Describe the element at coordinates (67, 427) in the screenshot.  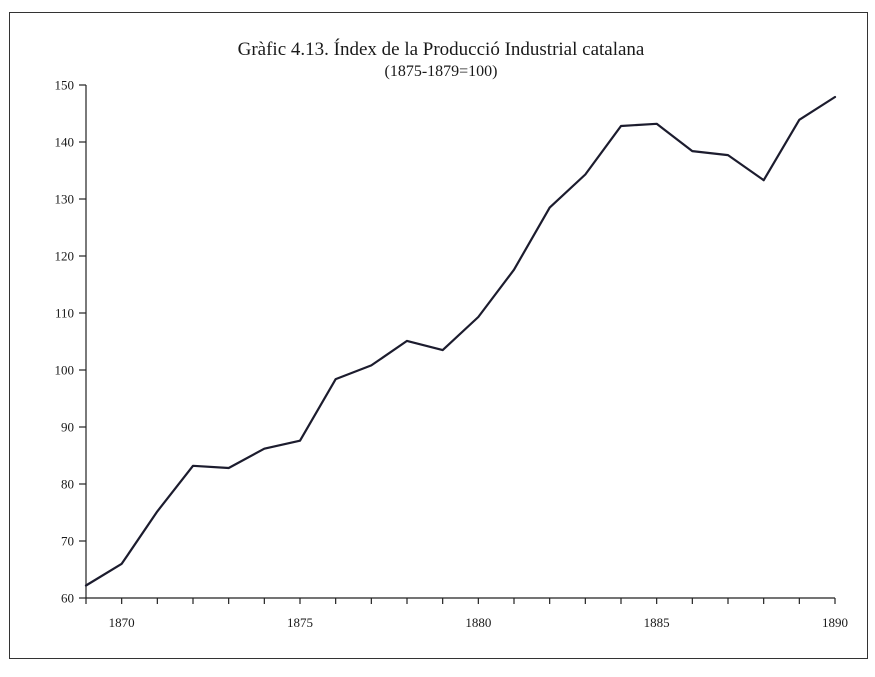
I see `y-tick-label: 90` at that location.